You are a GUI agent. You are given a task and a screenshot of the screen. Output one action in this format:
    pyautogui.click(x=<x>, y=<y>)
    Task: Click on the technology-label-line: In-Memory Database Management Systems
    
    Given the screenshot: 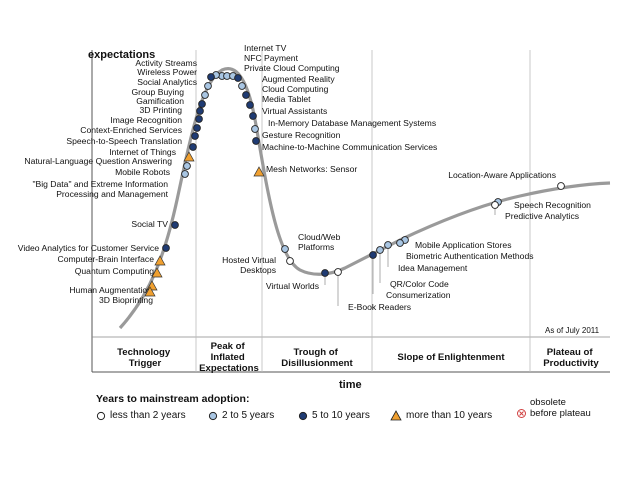 What is the action you would take?
    pyautogui.click(x=352, y=123)
    